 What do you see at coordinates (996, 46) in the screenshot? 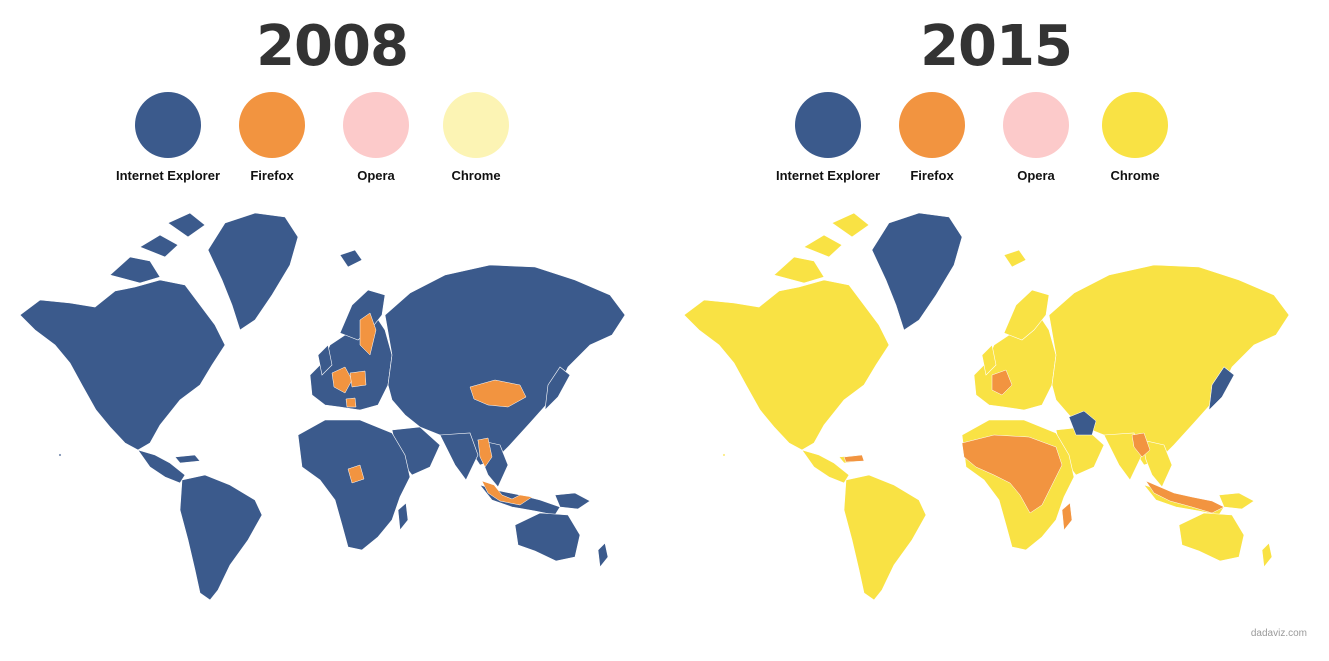
I see `year-title: 2015` at bounding box center [996, 46].